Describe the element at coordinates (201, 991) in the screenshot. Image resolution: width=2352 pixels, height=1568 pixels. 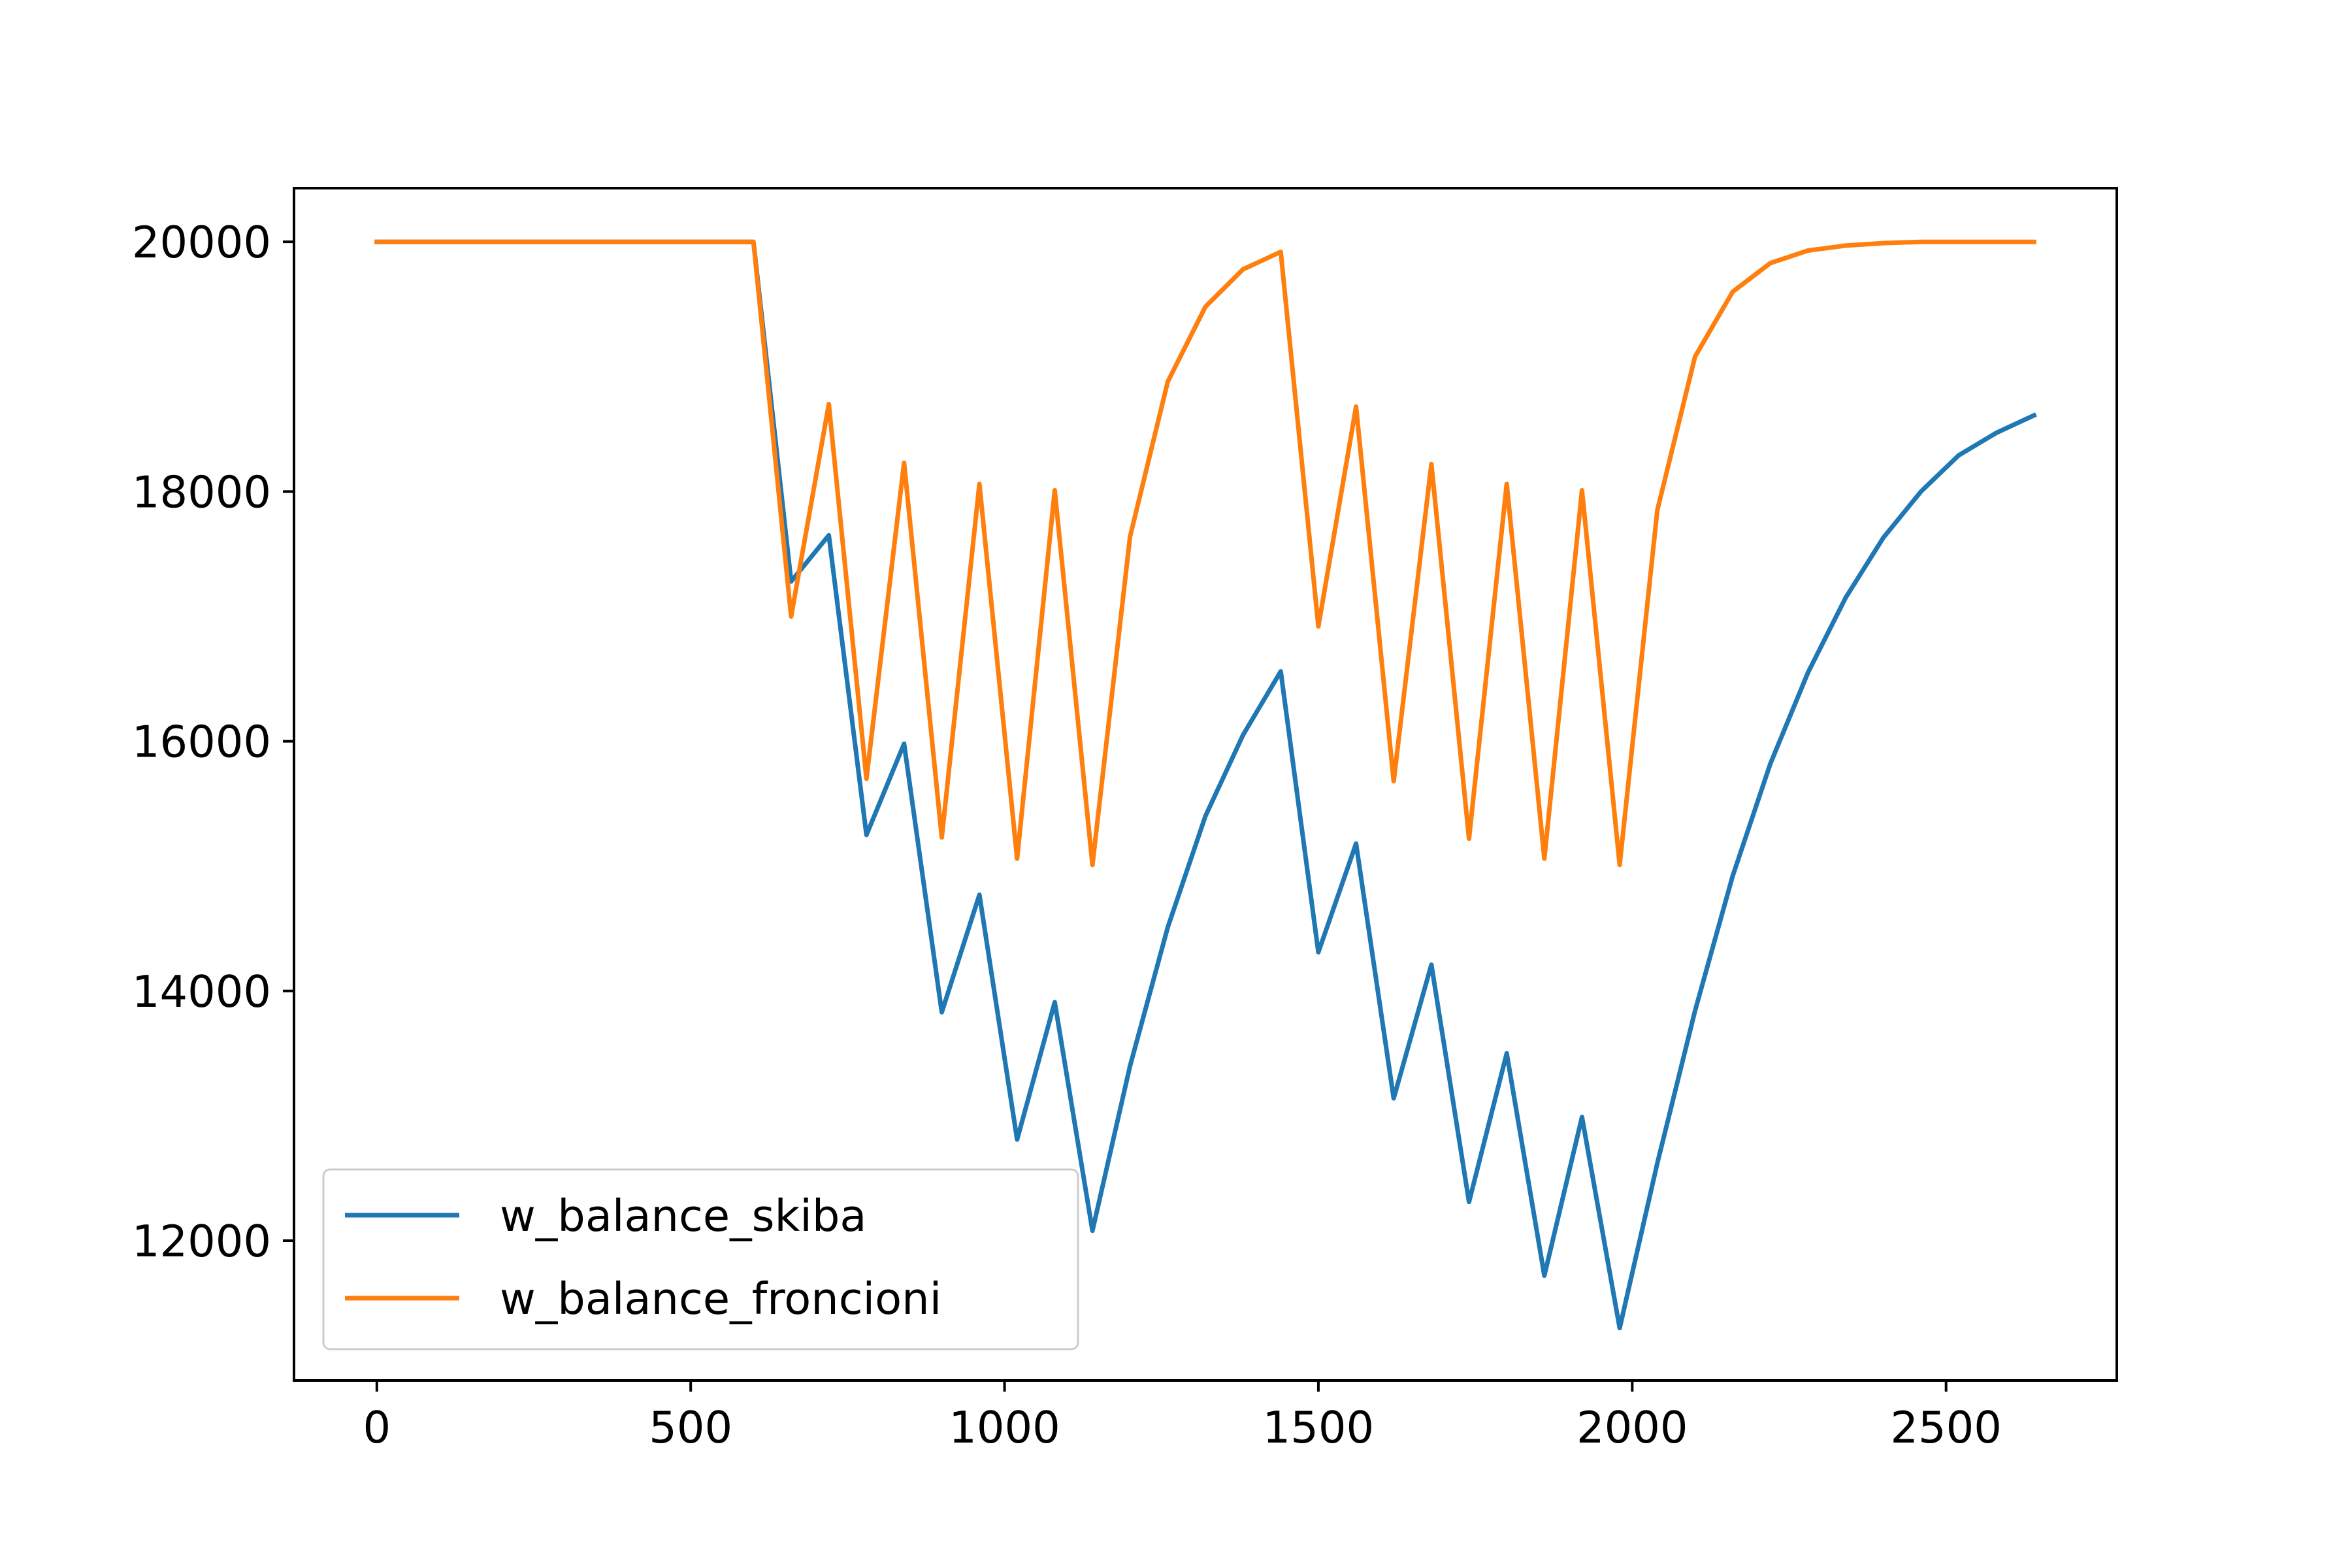
I see `y-tick-label: 14000` at that location.